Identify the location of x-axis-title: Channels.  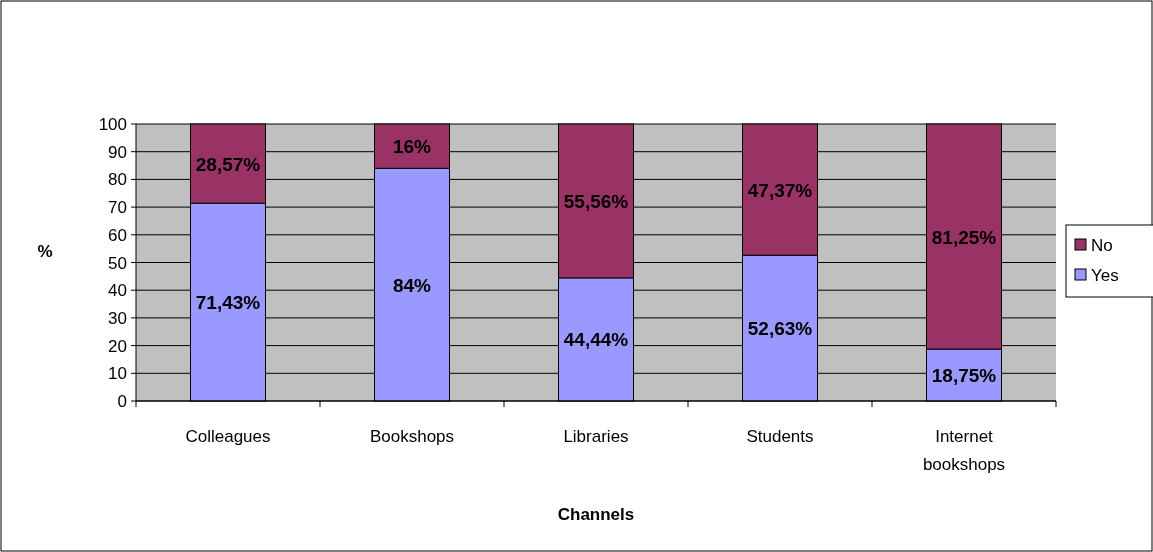
(596, 514).